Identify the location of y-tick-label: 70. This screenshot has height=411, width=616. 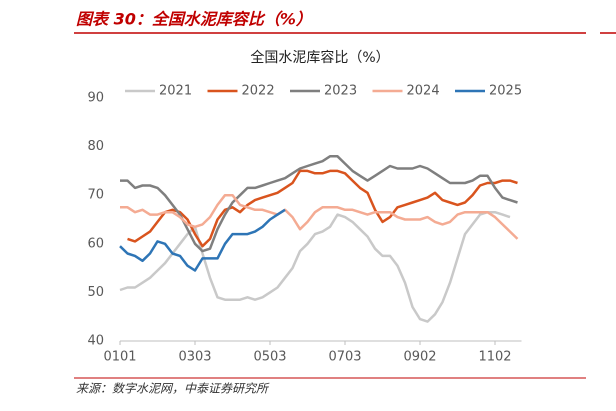
(95, 195).